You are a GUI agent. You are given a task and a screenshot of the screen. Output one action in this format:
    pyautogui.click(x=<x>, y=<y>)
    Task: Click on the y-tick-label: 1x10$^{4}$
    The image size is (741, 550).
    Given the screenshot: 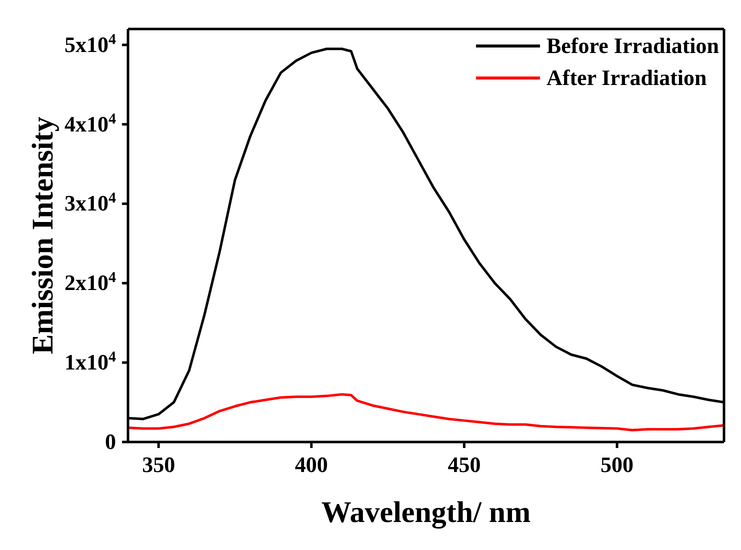 What is the action you would take?
    pyautogui.click(x=90, y=362)
    